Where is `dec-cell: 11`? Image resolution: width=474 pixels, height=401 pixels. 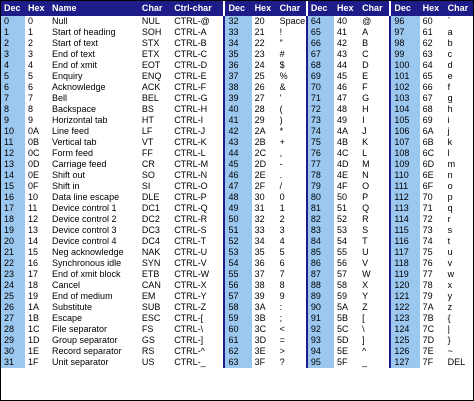 dec-cell: 11 is located at coordinates (13, 142).